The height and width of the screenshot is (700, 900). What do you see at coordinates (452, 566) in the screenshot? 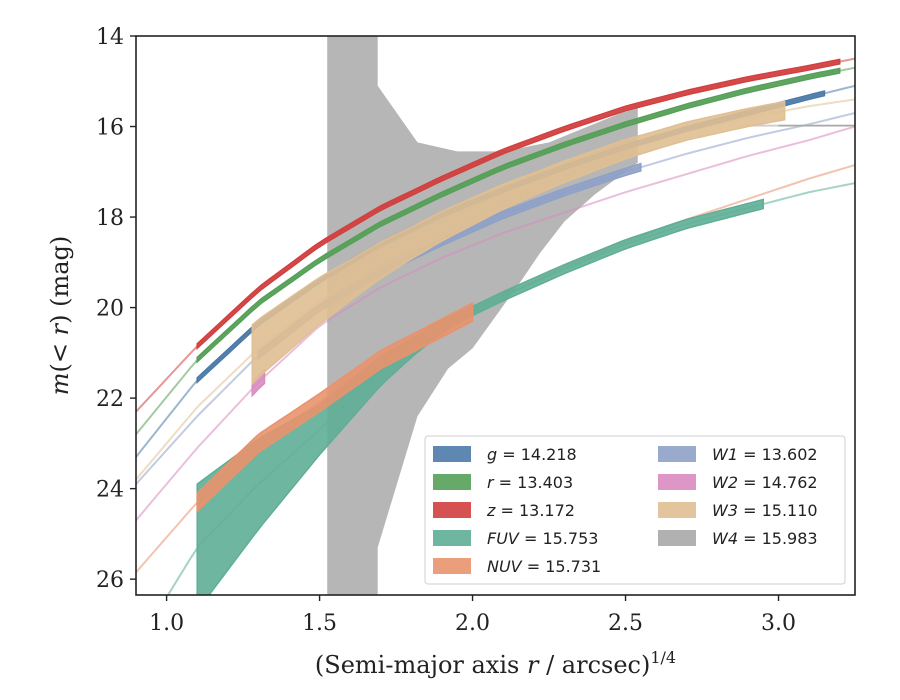
I see `legend-swatch-nuv` at bounding box center [452, 566].